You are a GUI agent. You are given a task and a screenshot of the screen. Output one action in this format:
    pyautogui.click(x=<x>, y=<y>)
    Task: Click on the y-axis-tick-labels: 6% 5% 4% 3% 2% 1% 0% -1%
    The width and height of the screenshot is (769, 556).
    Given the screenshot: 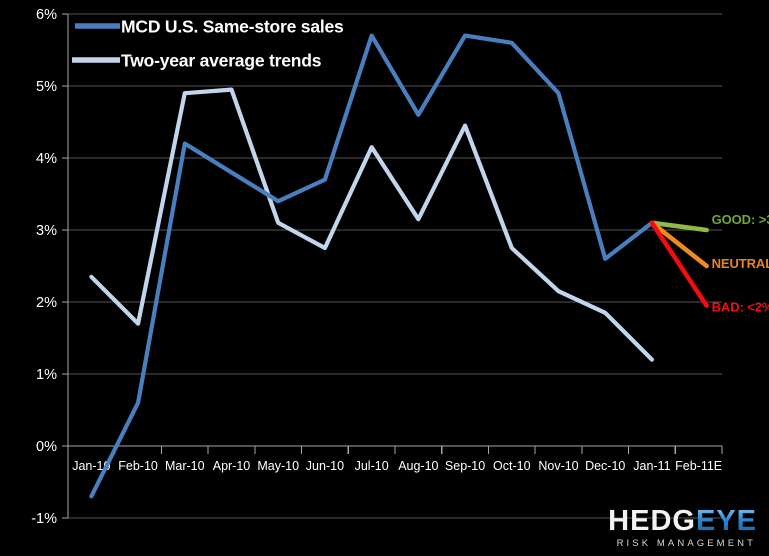 What is the action you would take?
    pyautogui.click(x=44, y=267)
    